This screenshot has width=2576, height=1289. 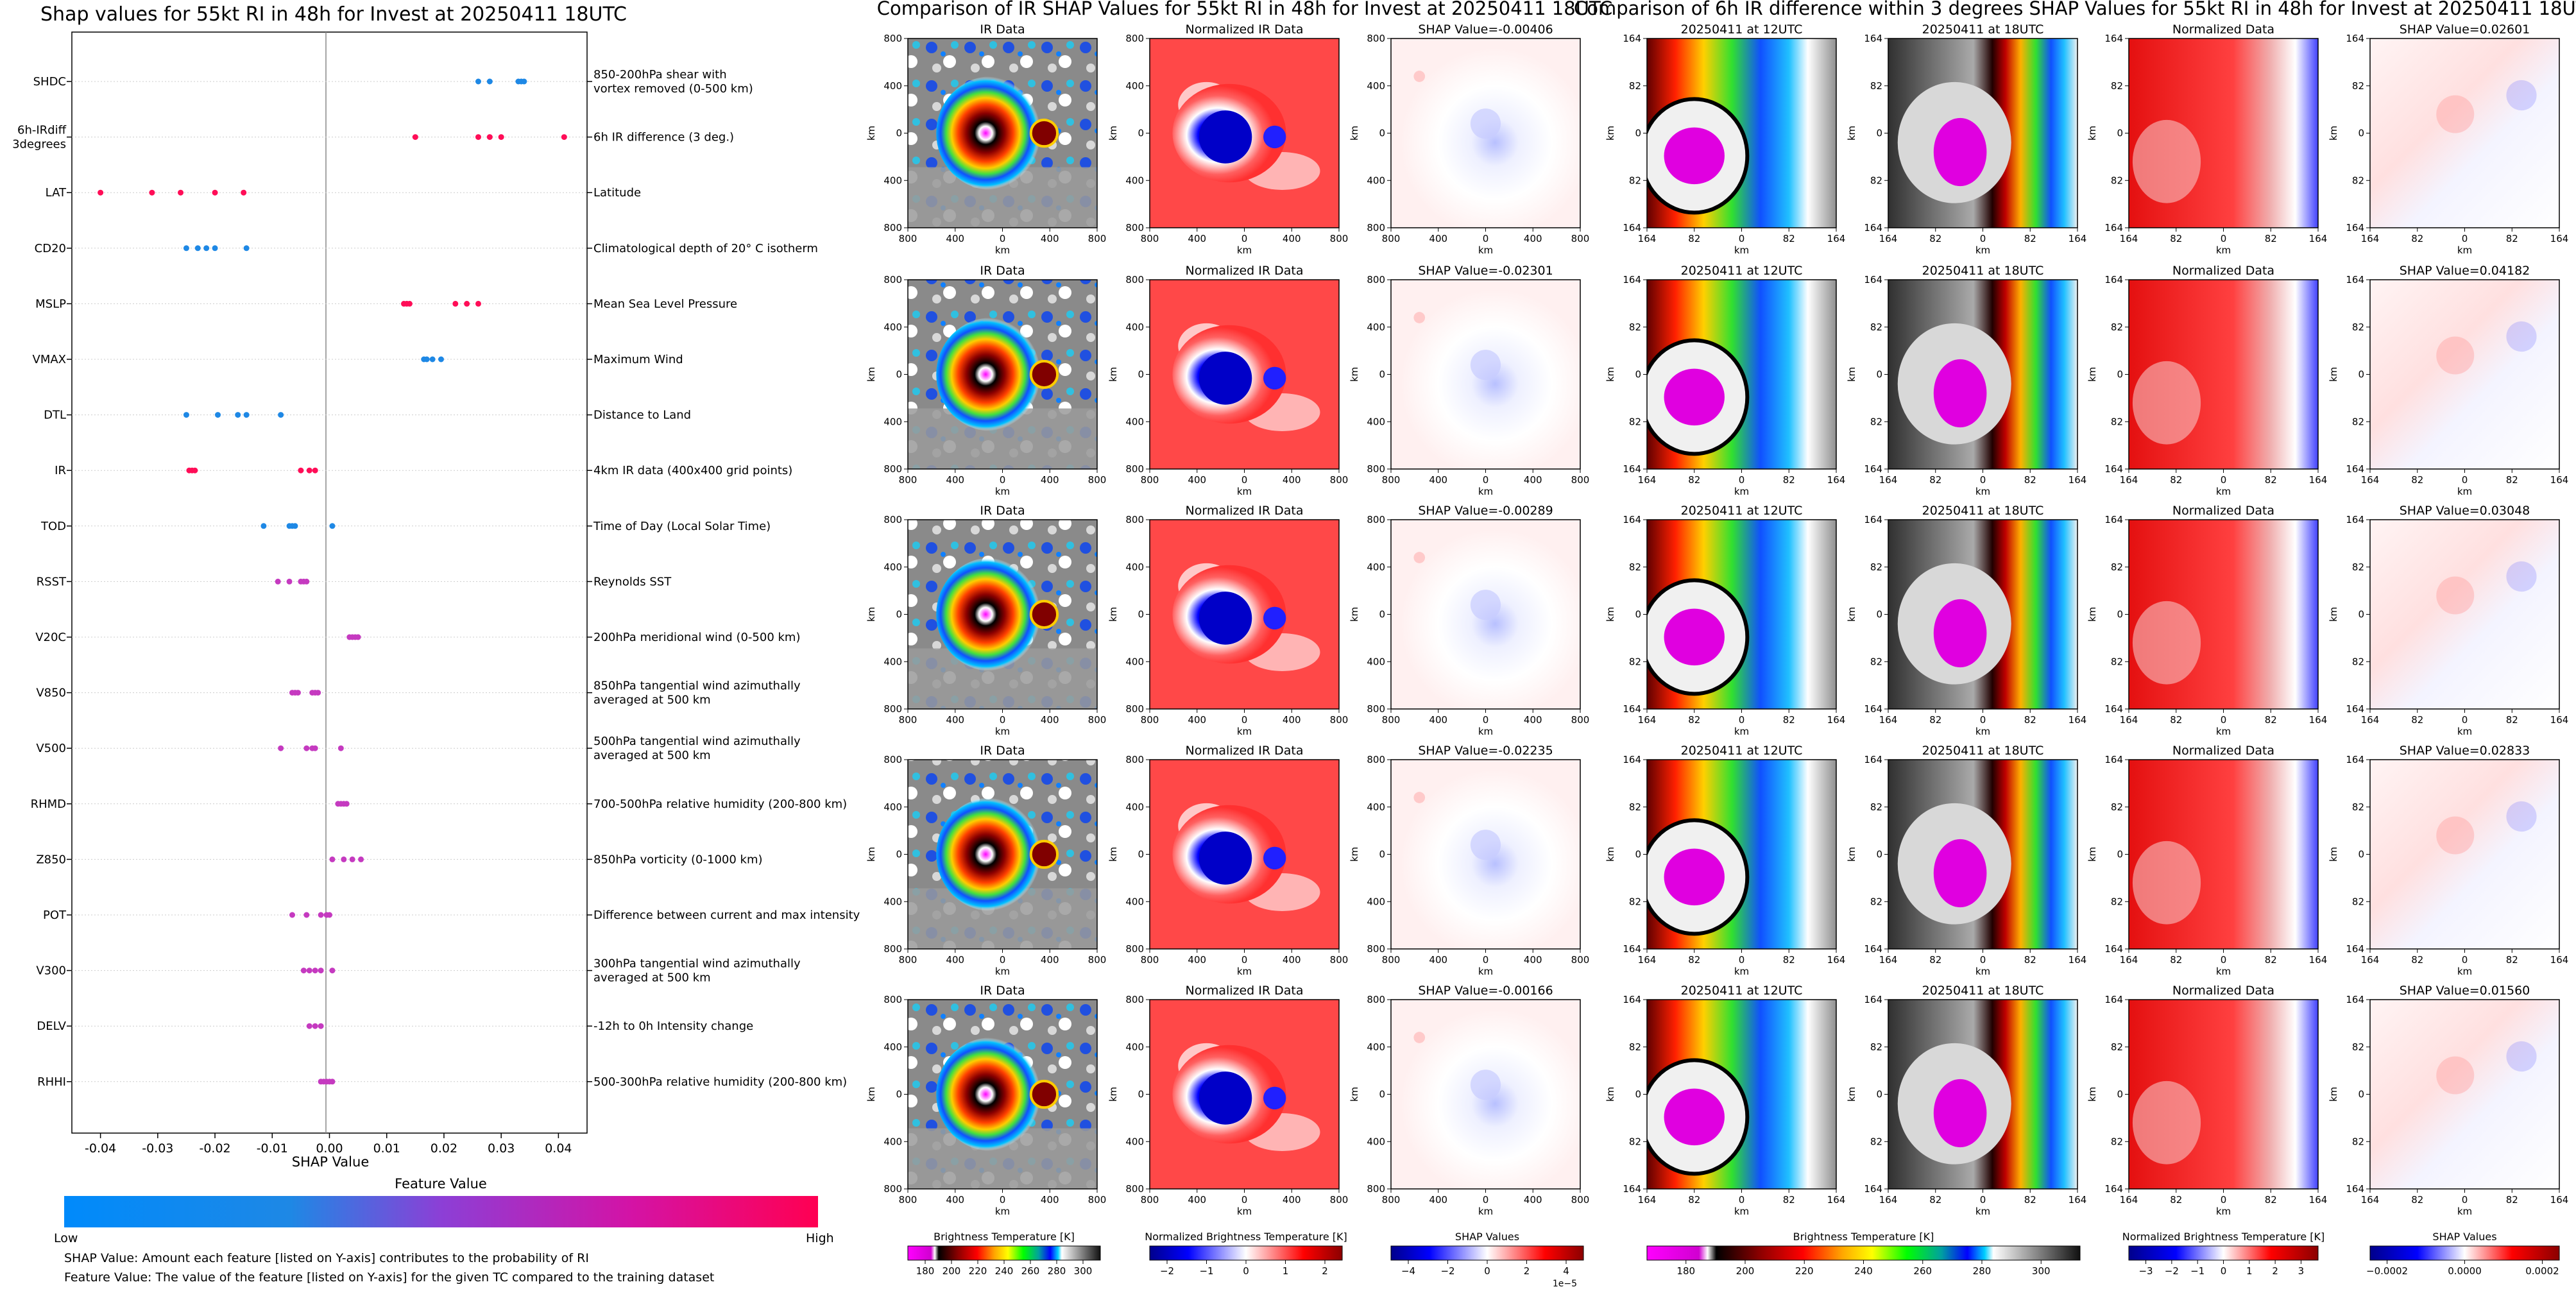 I want to click on panel-title: SHAP Value=0.04182, so click(x=2465, y=271).